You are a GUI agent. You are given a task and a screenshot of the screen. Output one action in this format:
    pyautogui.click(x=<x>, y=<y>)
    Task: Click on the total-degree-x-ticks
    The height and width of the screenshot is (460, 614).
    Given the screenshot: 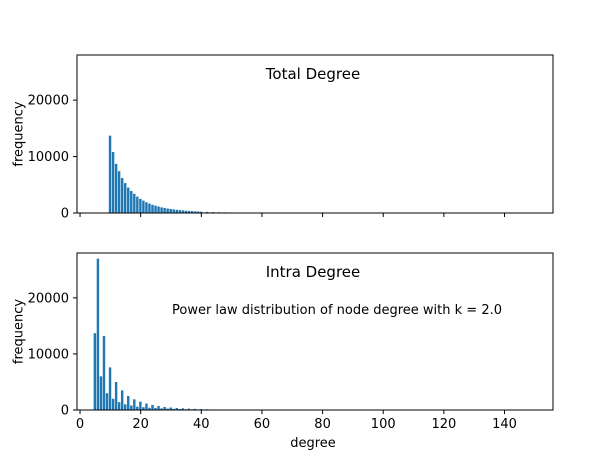 What is the action you would take?
    pyautogui.click(x=292, y=215)
    